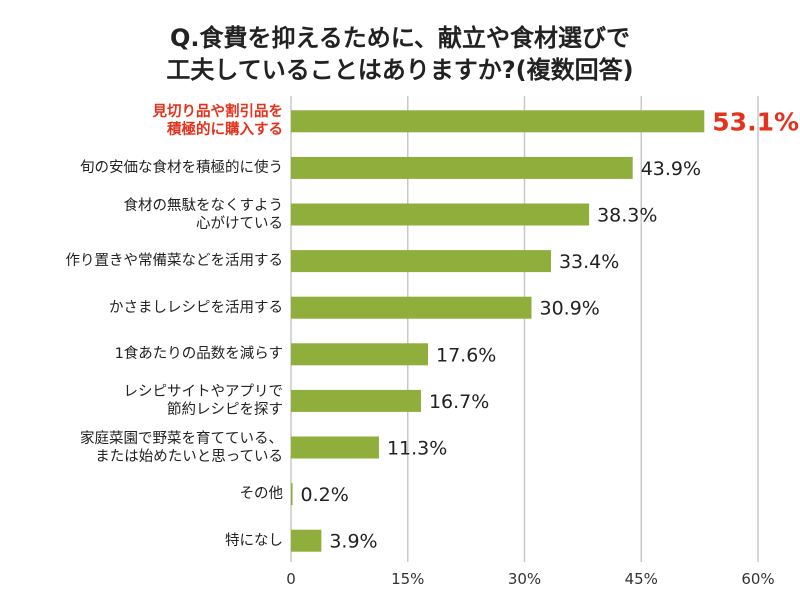  Describe the element at coordinates (570, 309) in the screenshot. I see `value-label: 30.9%` at that location.